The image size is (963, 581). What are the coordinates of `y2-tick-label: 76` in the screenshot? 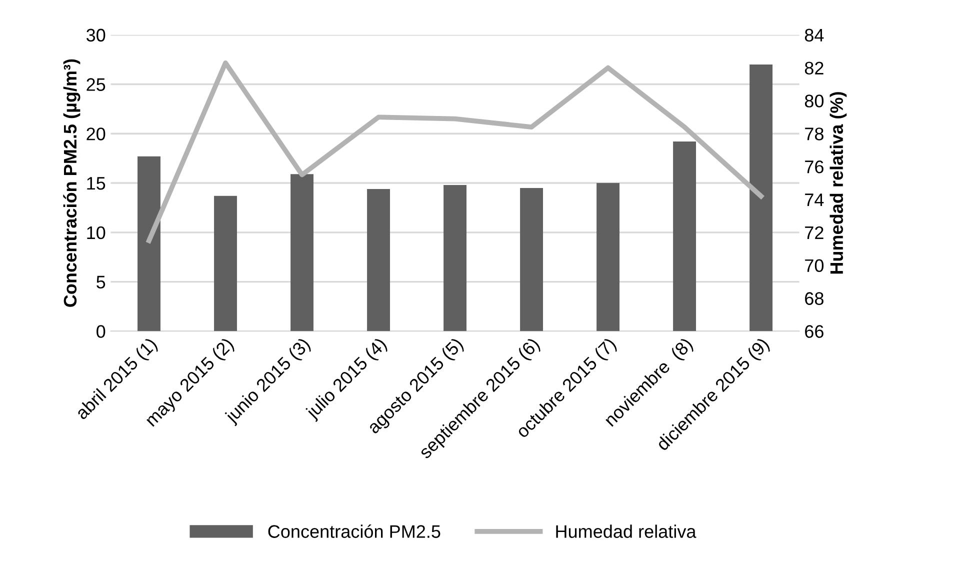 It's located at (814, 167).